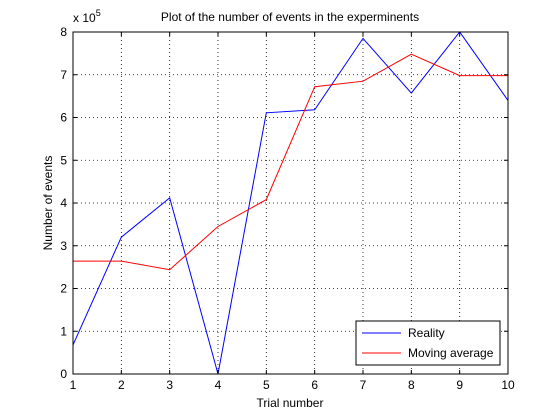  Describe the element at coordinates (63, 75) in the screenshot. I see `y-tick-label: 7` at that location.